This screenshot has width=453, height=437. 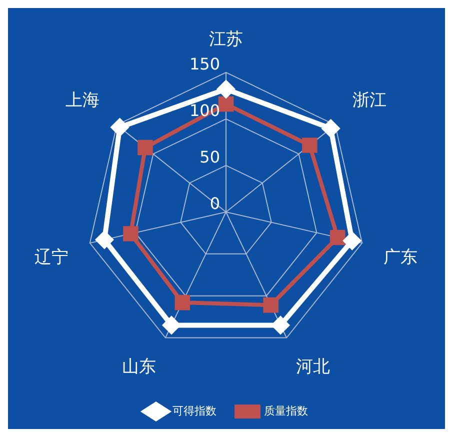 I want to click on spoke-label: 山东, so click(x=139, y=367).